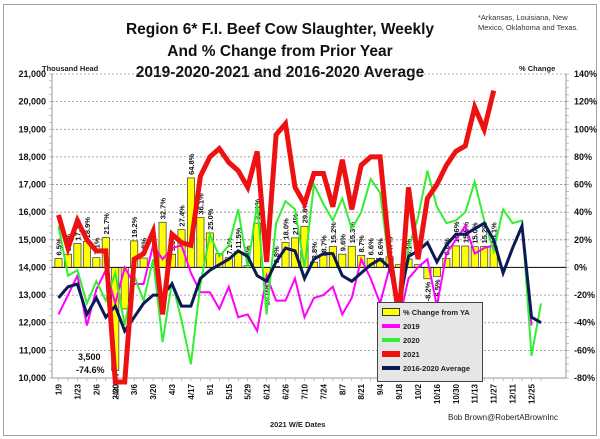 The width and height of the screenshot is (600, 439). Describe the element at coordinates (513, 393) in the screenshot. I see `x-tick-label: 12/11` at that location.